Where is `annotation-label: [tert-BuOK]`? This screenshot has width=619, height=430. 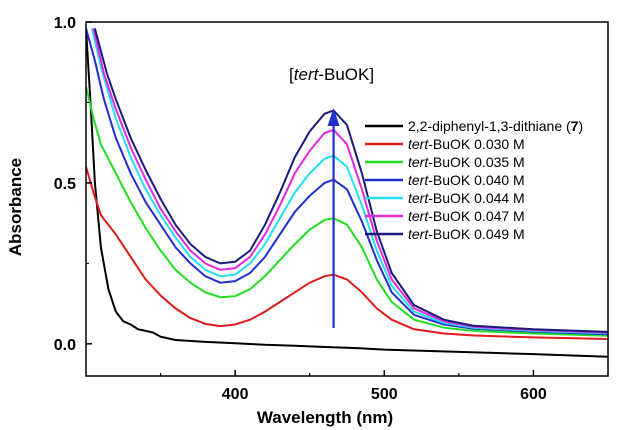 annotation-label: [tert-BuOK] is located at coordinates (331, 74).